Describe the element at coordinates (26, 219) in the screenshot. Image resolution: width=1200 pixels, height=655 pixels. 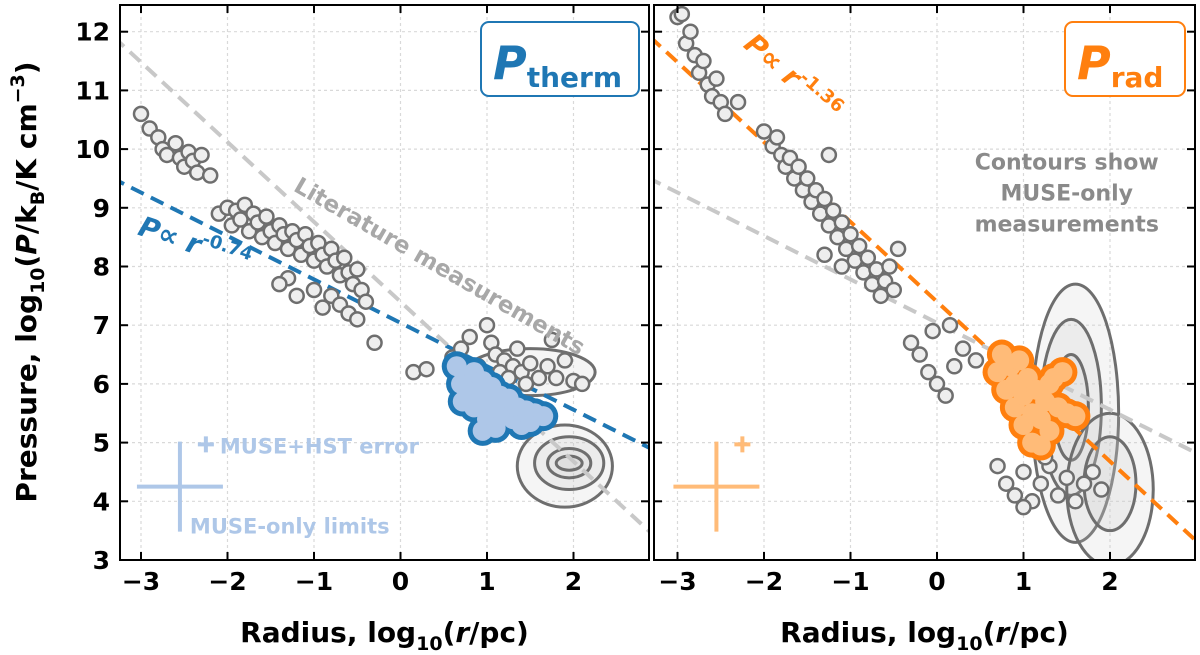
I see `y-label-k: /k` at that location.